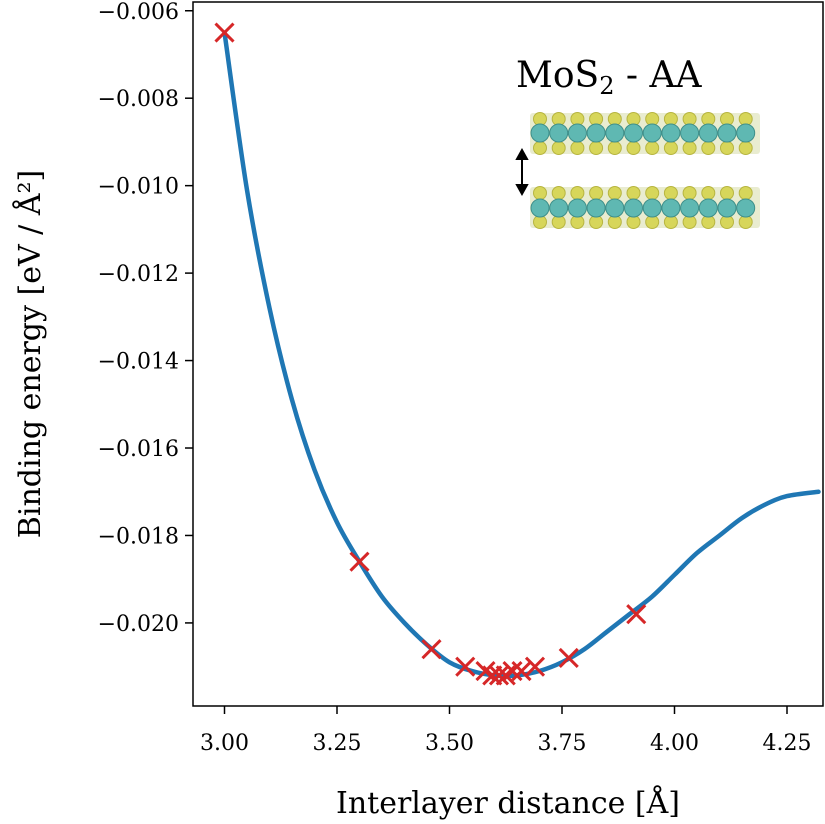 The image size is (825, 824). I want to click on x-axis-ticks: 3.00 3.25 3.50 3.75 4.00 4.25, so click(505, 731).